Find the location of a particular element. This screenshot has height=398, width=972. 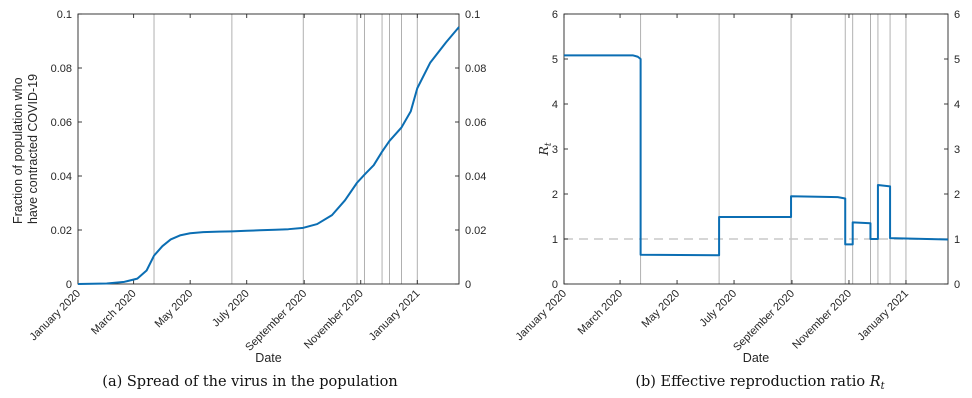

y-tick-label-right: 2 is located at coordinates (957, 195).